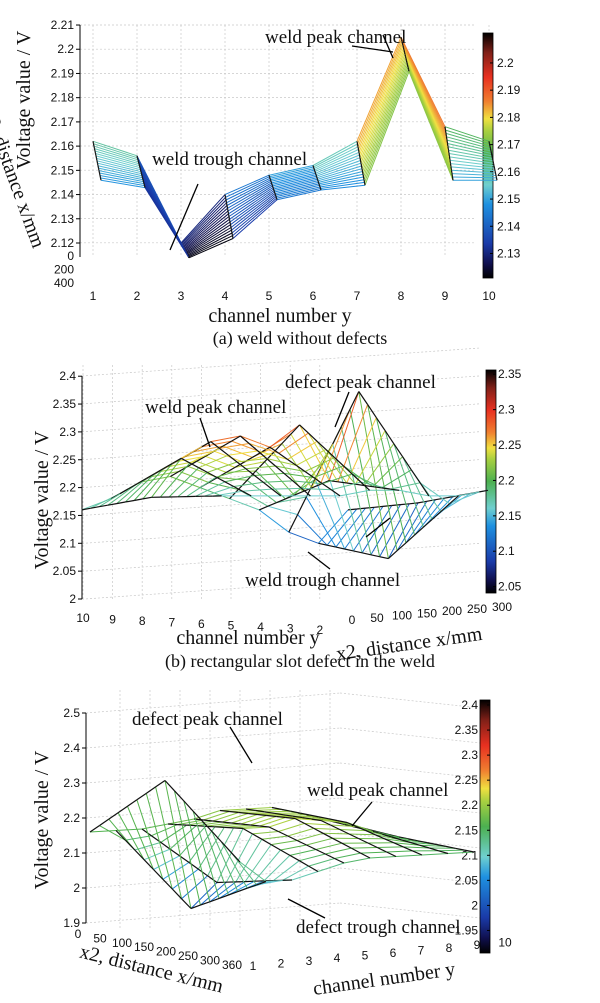  I want to click on z-tick-label: 2.15, so click(63, 170).